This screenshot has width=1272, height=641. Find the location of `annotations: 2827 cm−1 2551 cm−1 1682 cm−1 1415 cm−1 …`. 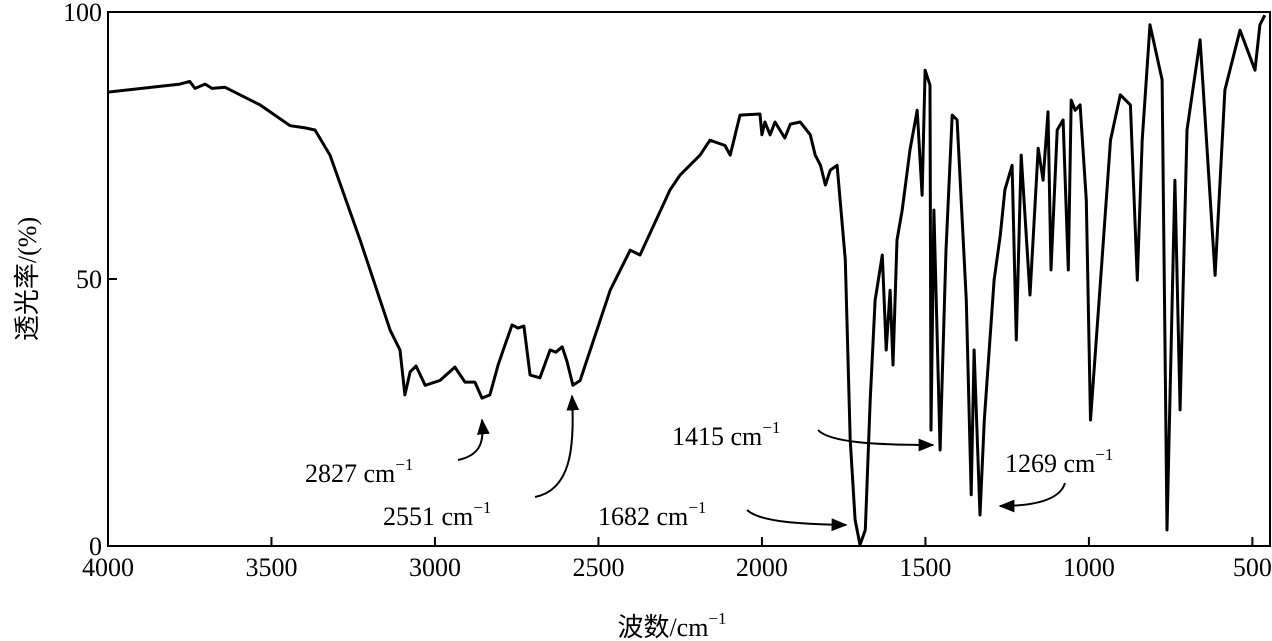

annotations: 2827 cm−1 2551 cm−1 1682 cm−1 1415 cm−1 … is located at coordinates (709, 463).